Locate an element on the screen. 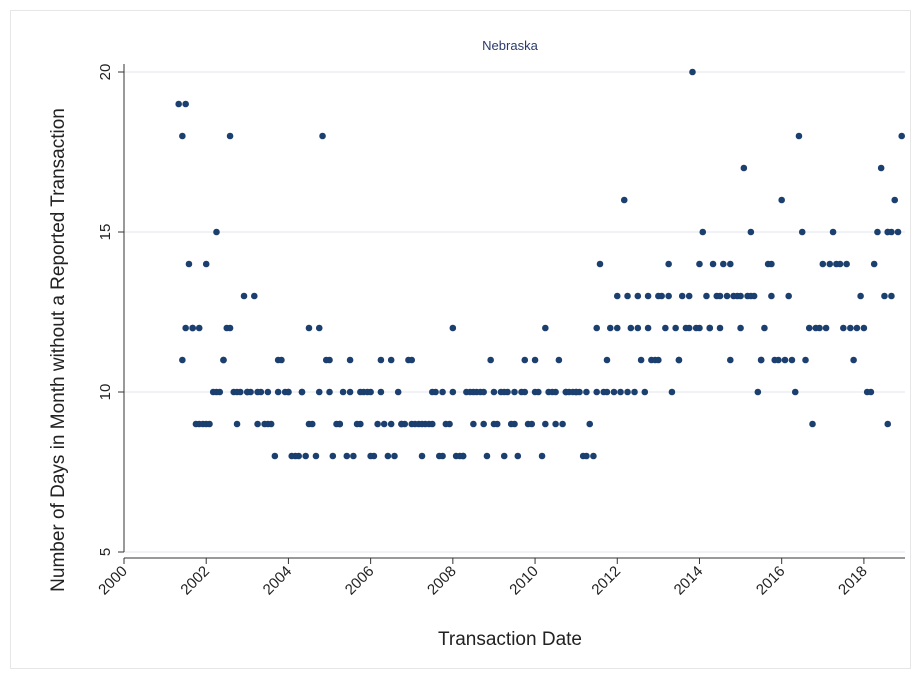 This screenshot has width=919, height=677. x-tick-label: 2010 is located at coordinates (524, 581).